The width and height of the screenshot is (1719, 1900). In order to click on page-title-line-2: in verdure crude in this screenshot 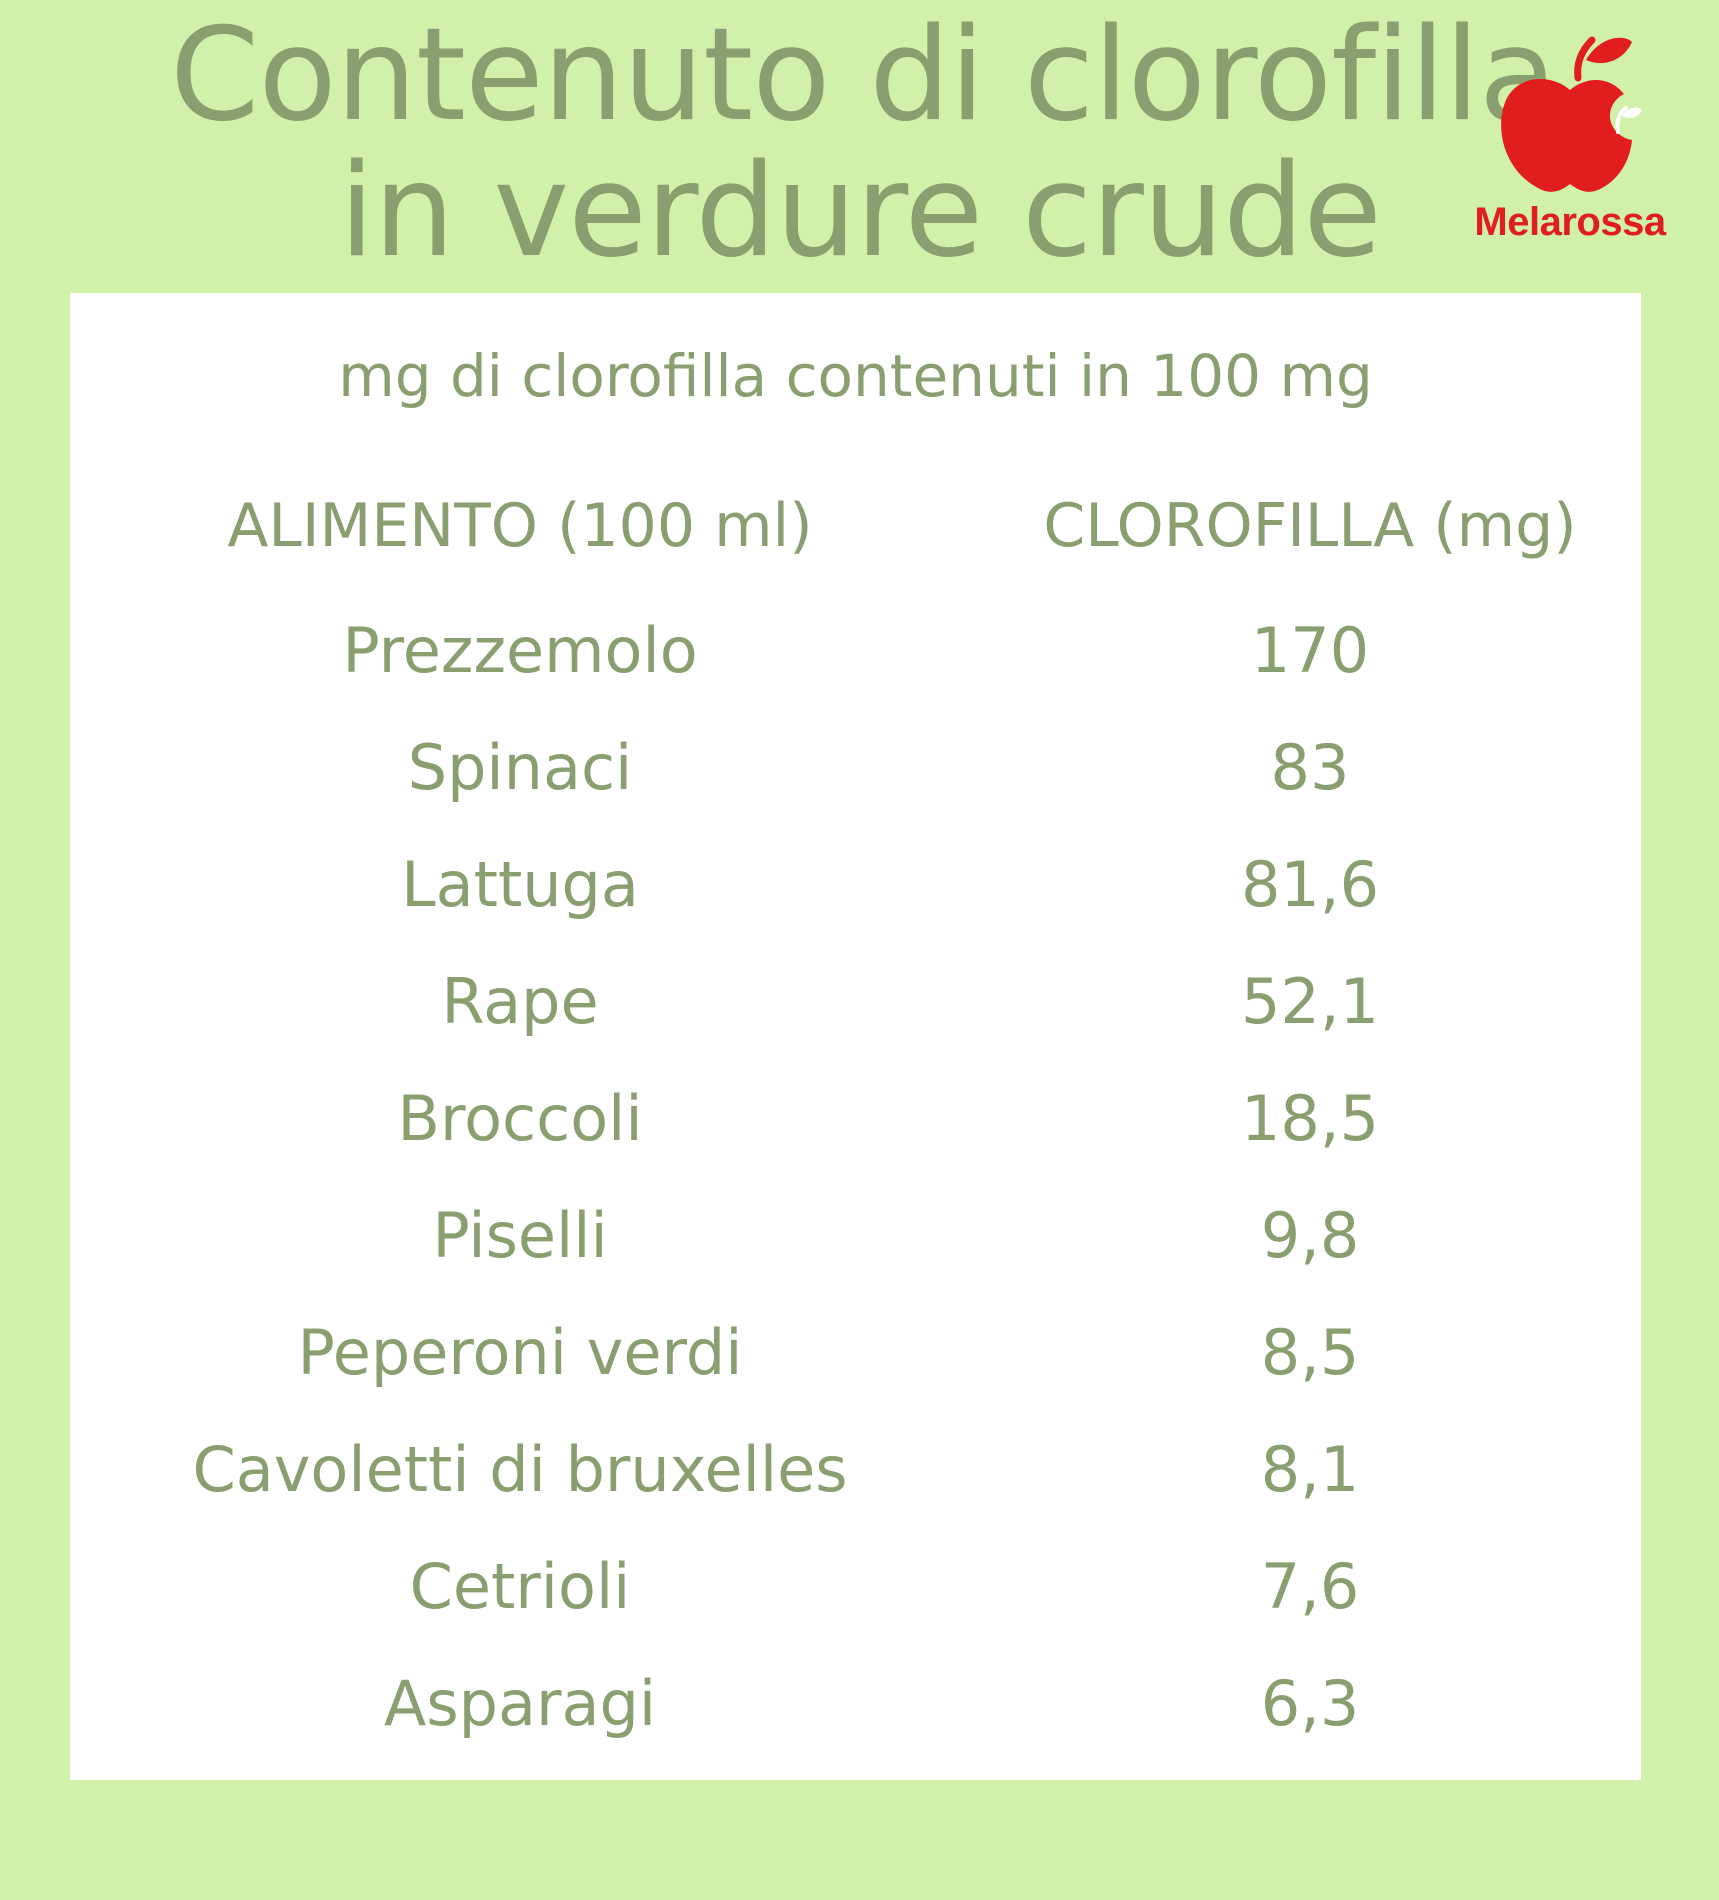, I will do `click(860, 211)`.